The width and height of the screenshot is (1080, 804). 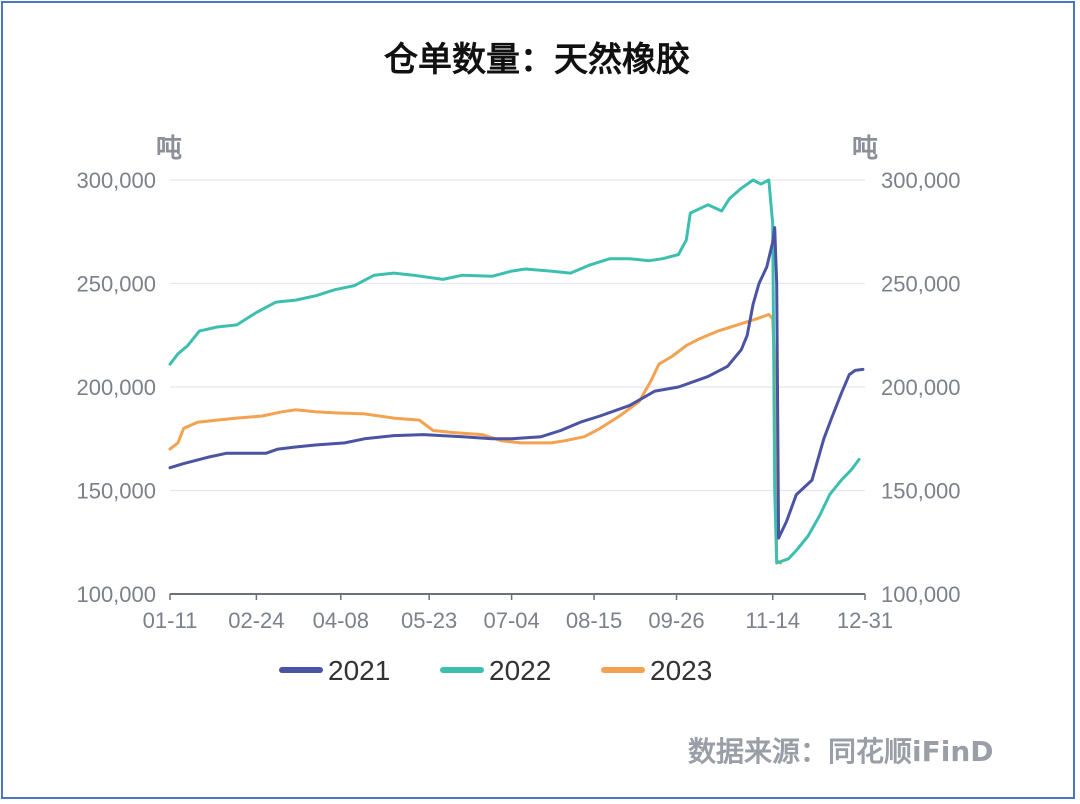 What do you see at coordinates (520, 670) in the screenshot?
I see `legend-label-2022: 2022` at bounding box center [520, 670].